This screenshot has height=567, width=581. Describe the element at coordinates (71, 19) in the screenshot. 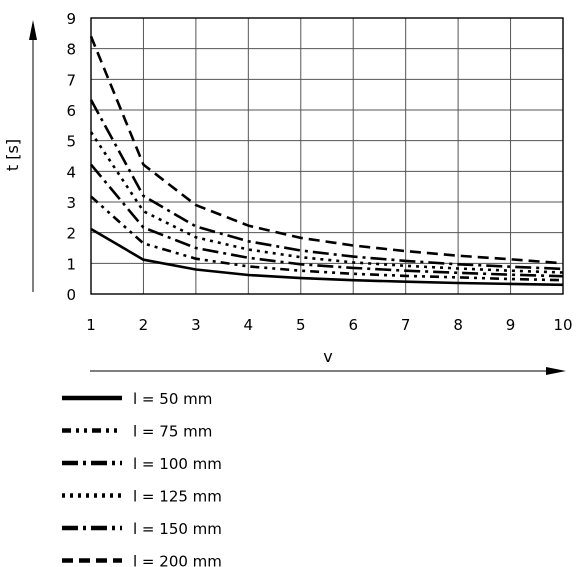

I see `y-tick-label: 9` at that location.